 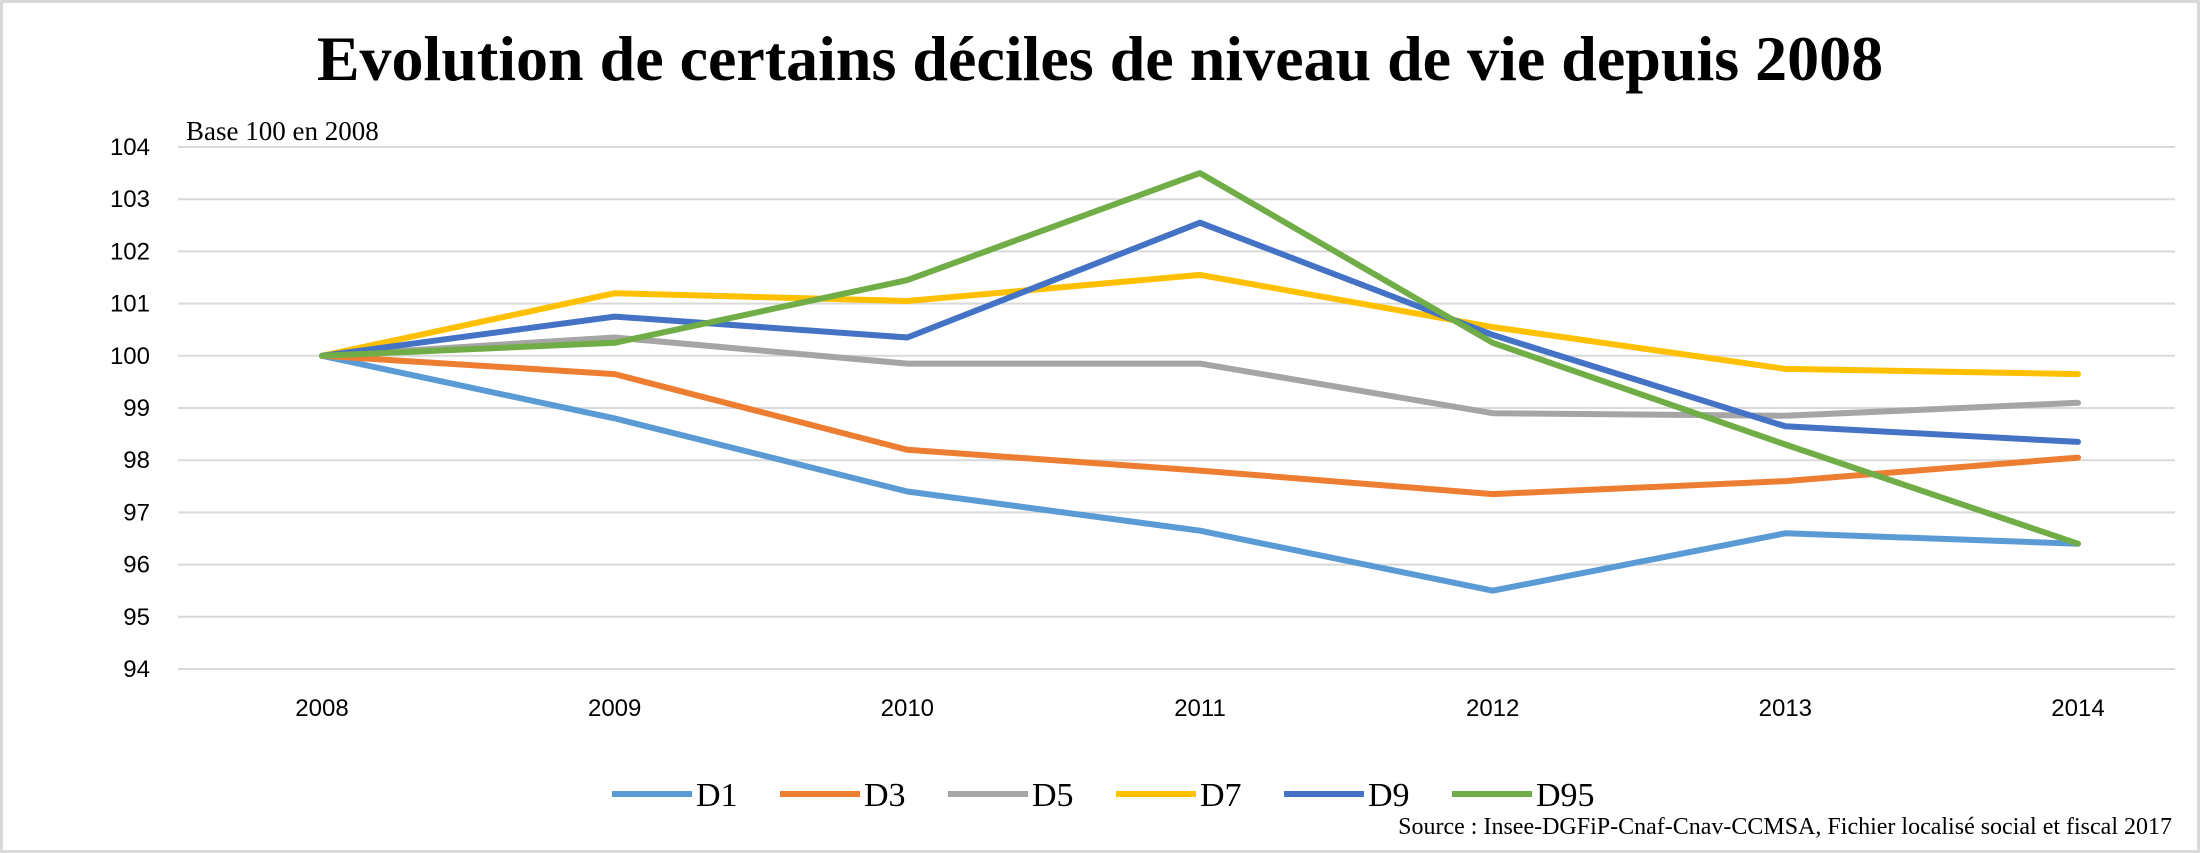 What do you see at coordinates (130, 199) in the screenshot?
I see `y-tick-label: 103` at bounding box center [130, 199].